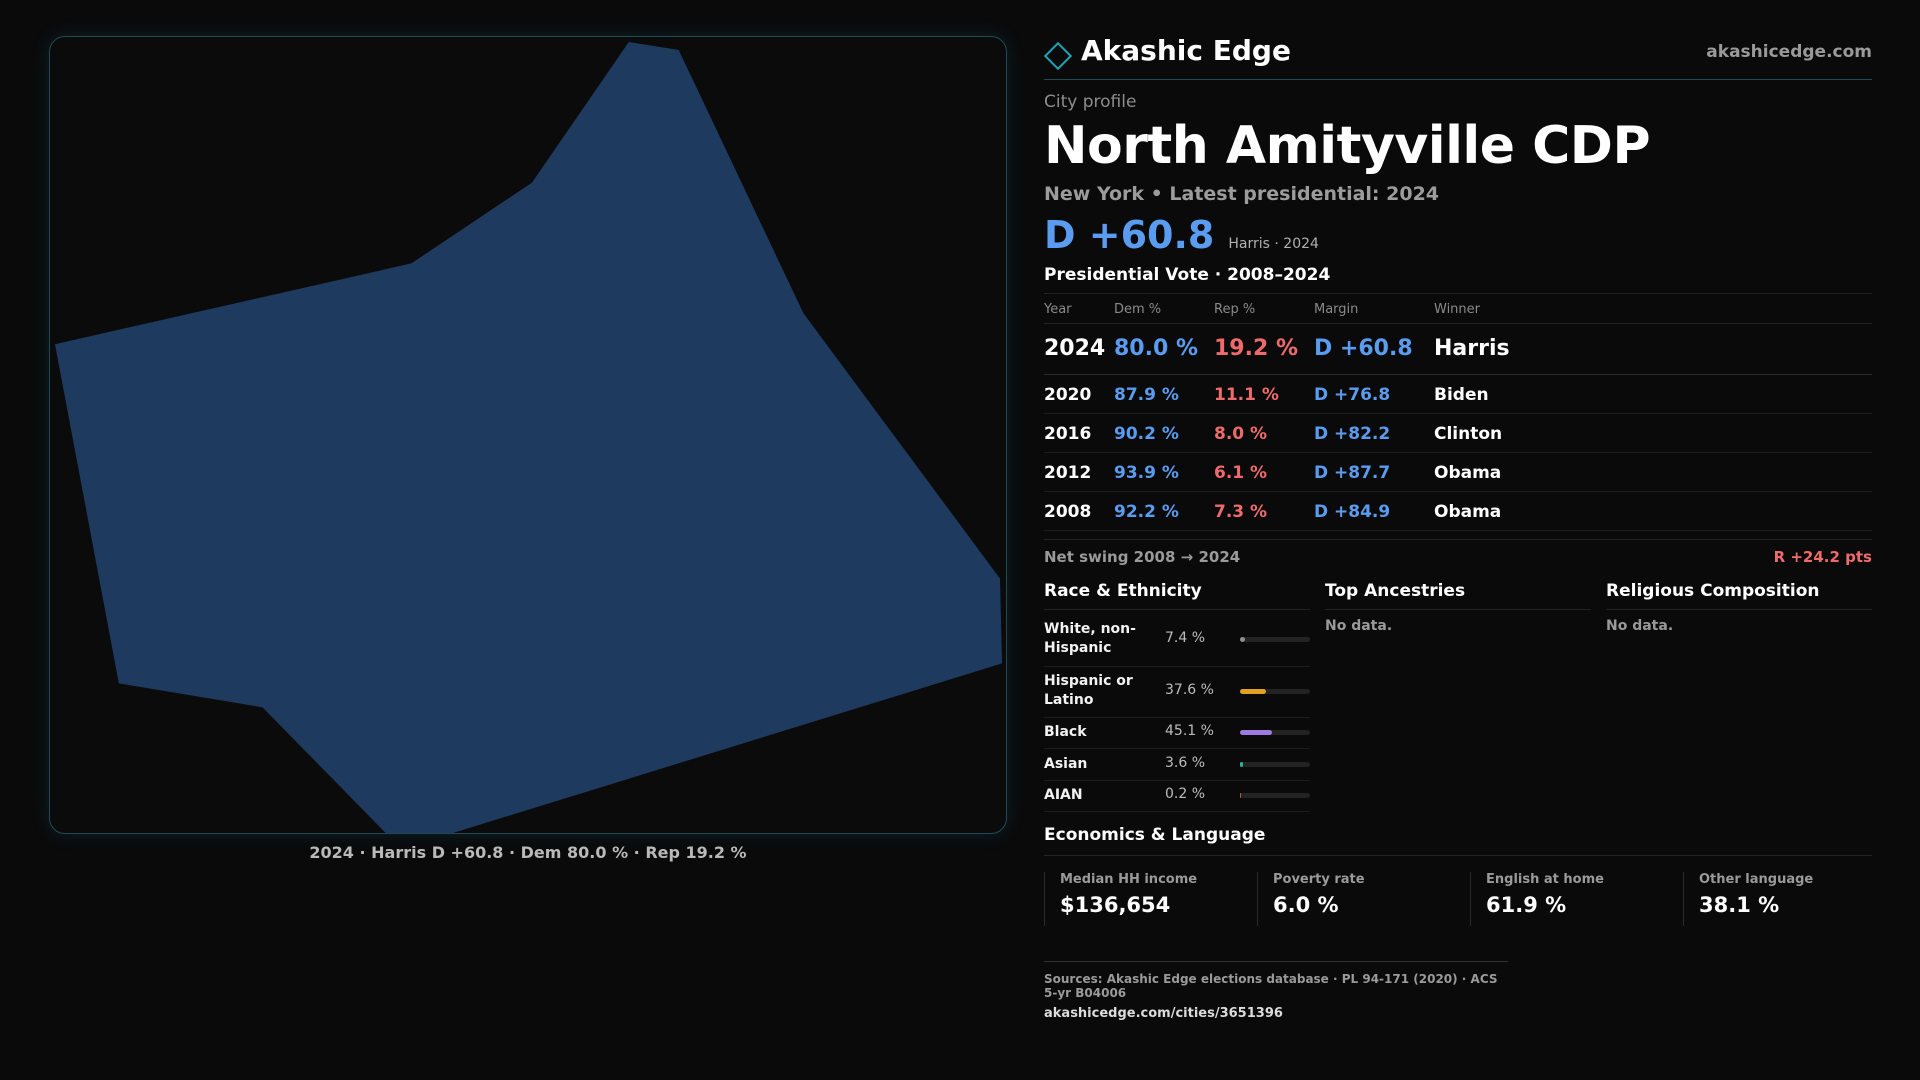 This screenshot has width=1920, height=1080. Describe the element at coordinates (1164, 309) in the screenshot. I see `col-header-dem: Dem %` at that location.